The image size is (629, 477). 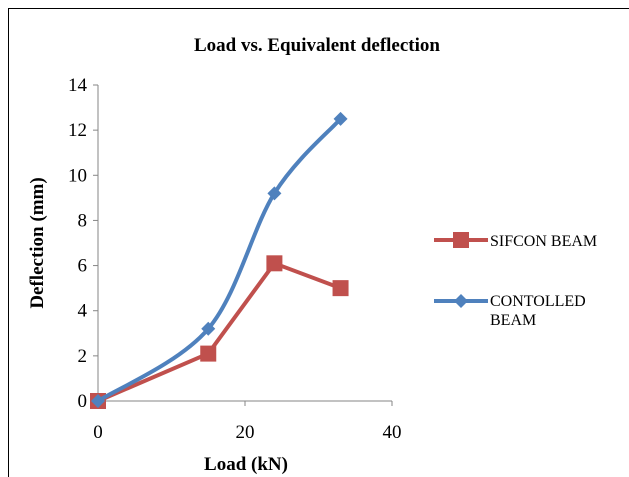 I want to click on x-tick-label: 40, so click(x=392, y=432).